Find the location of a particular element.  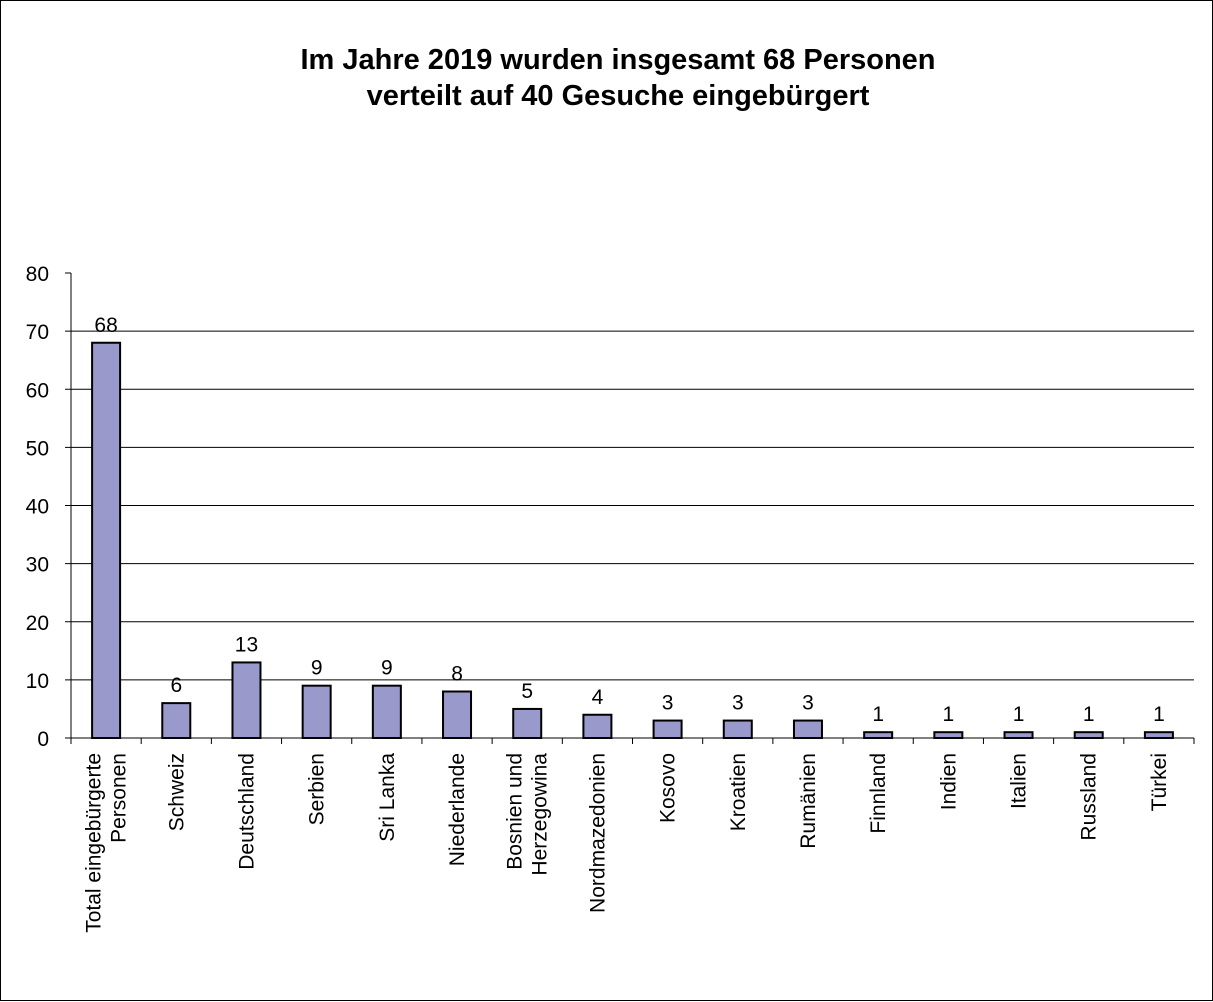

category-label: Italien is located at coordinates (1019, 781).